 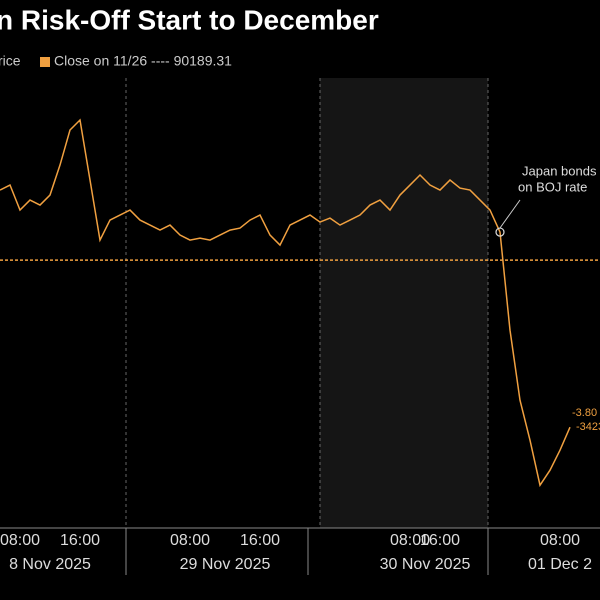 What do you see at coordinates (510, 214) in the screenshot?
I see `annotation-leader` at bounding box center [510, 214].